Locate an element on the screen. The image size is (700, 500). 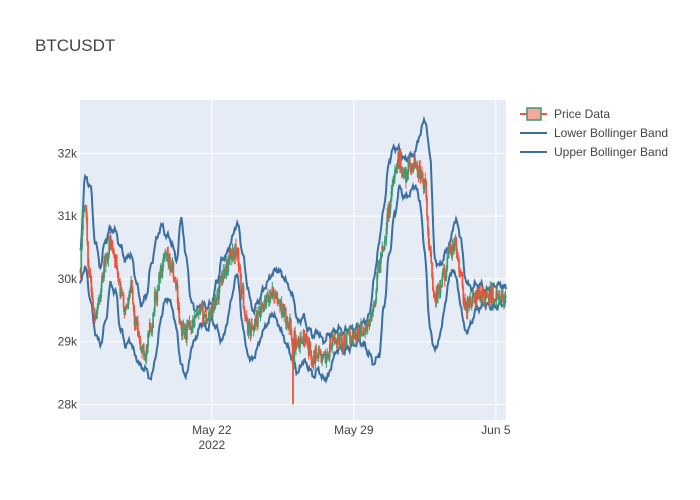
chart-title: BTCUSDT is located at coordinates (75, 45).